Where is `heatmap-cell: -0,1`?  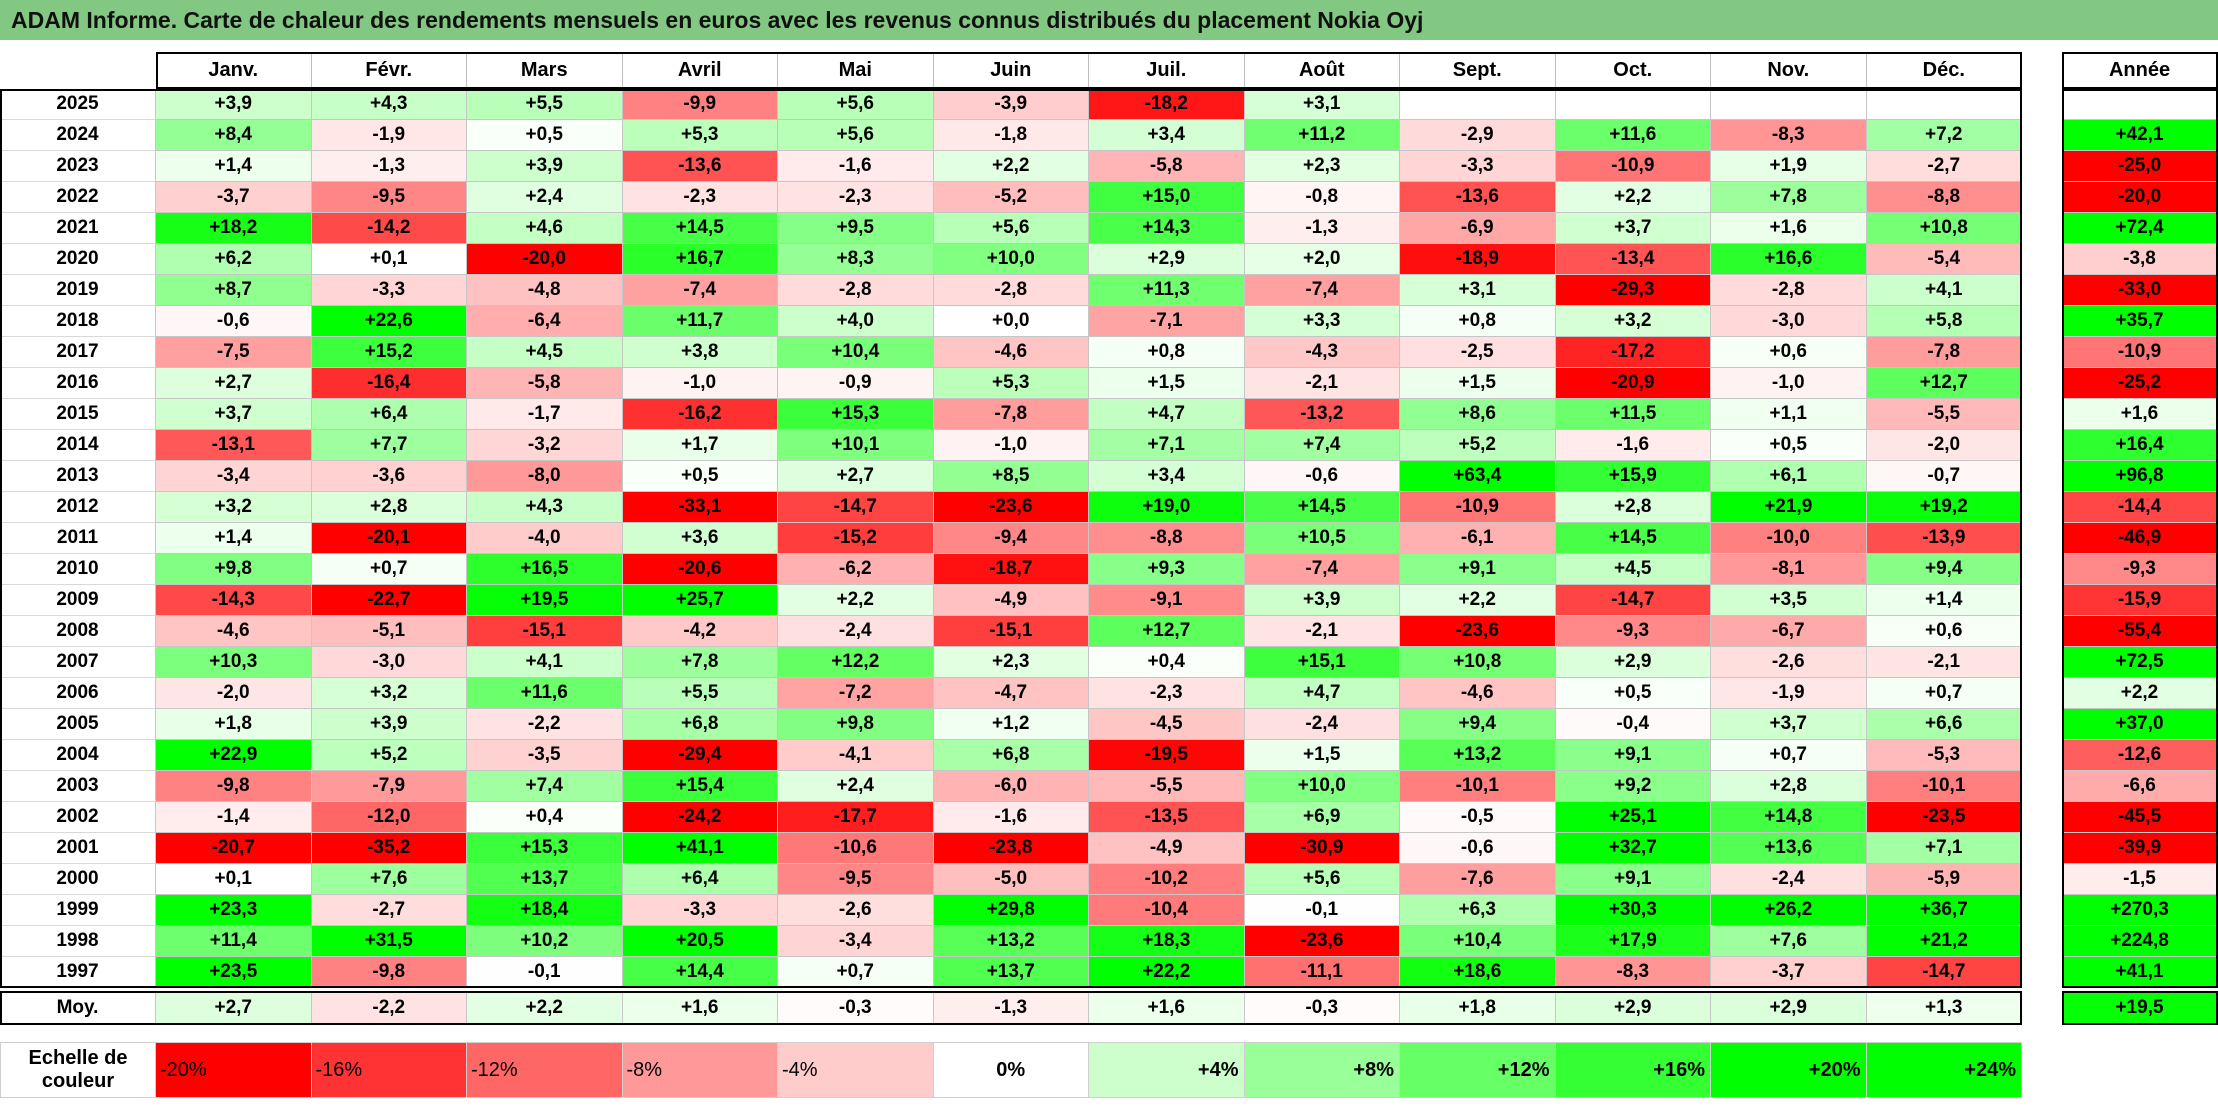
heatmap-cell: -0,1 is located at coordinates (545, 972).